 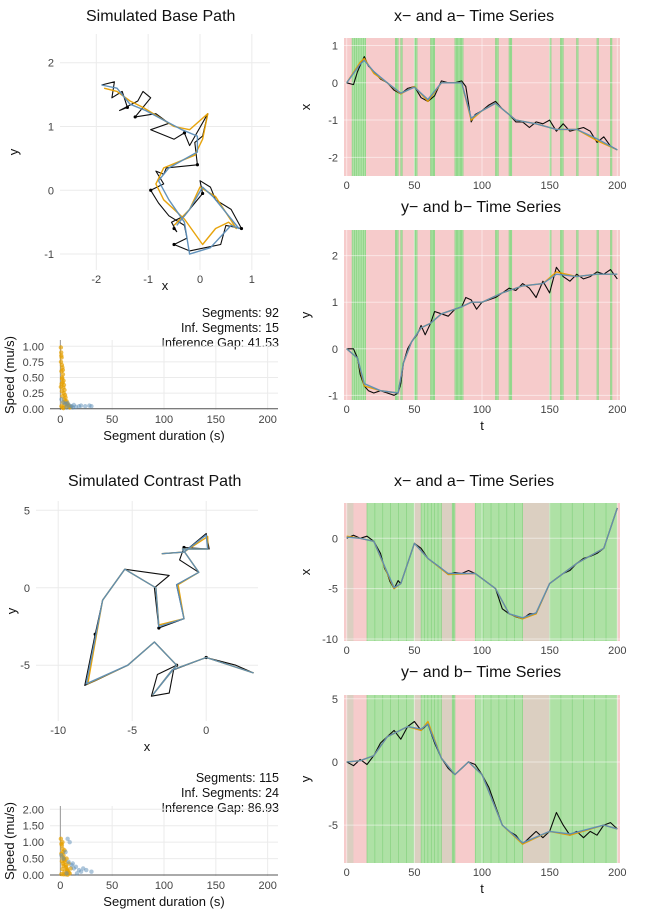 I want to click on contrast-path-title: Simulated Contrast Path, so click(x=155, y=481).